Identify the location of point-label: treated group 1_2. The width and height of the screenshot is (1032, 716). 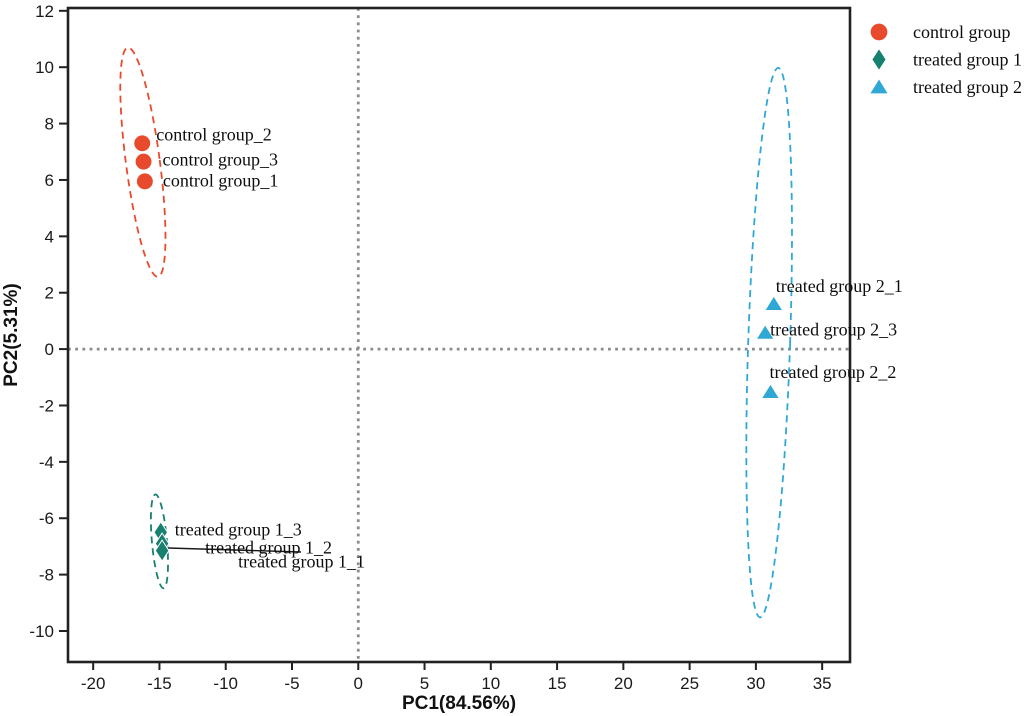
(268, 548).